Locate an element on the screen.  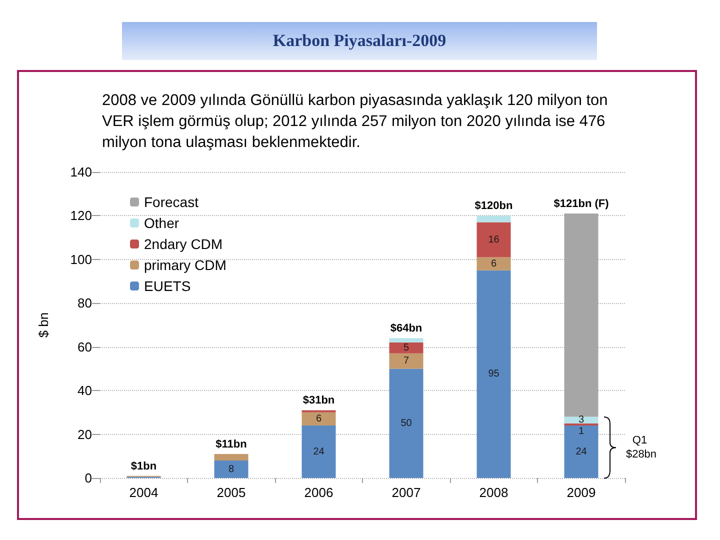
total-label: $11bn is located at coordinates (232, 444).